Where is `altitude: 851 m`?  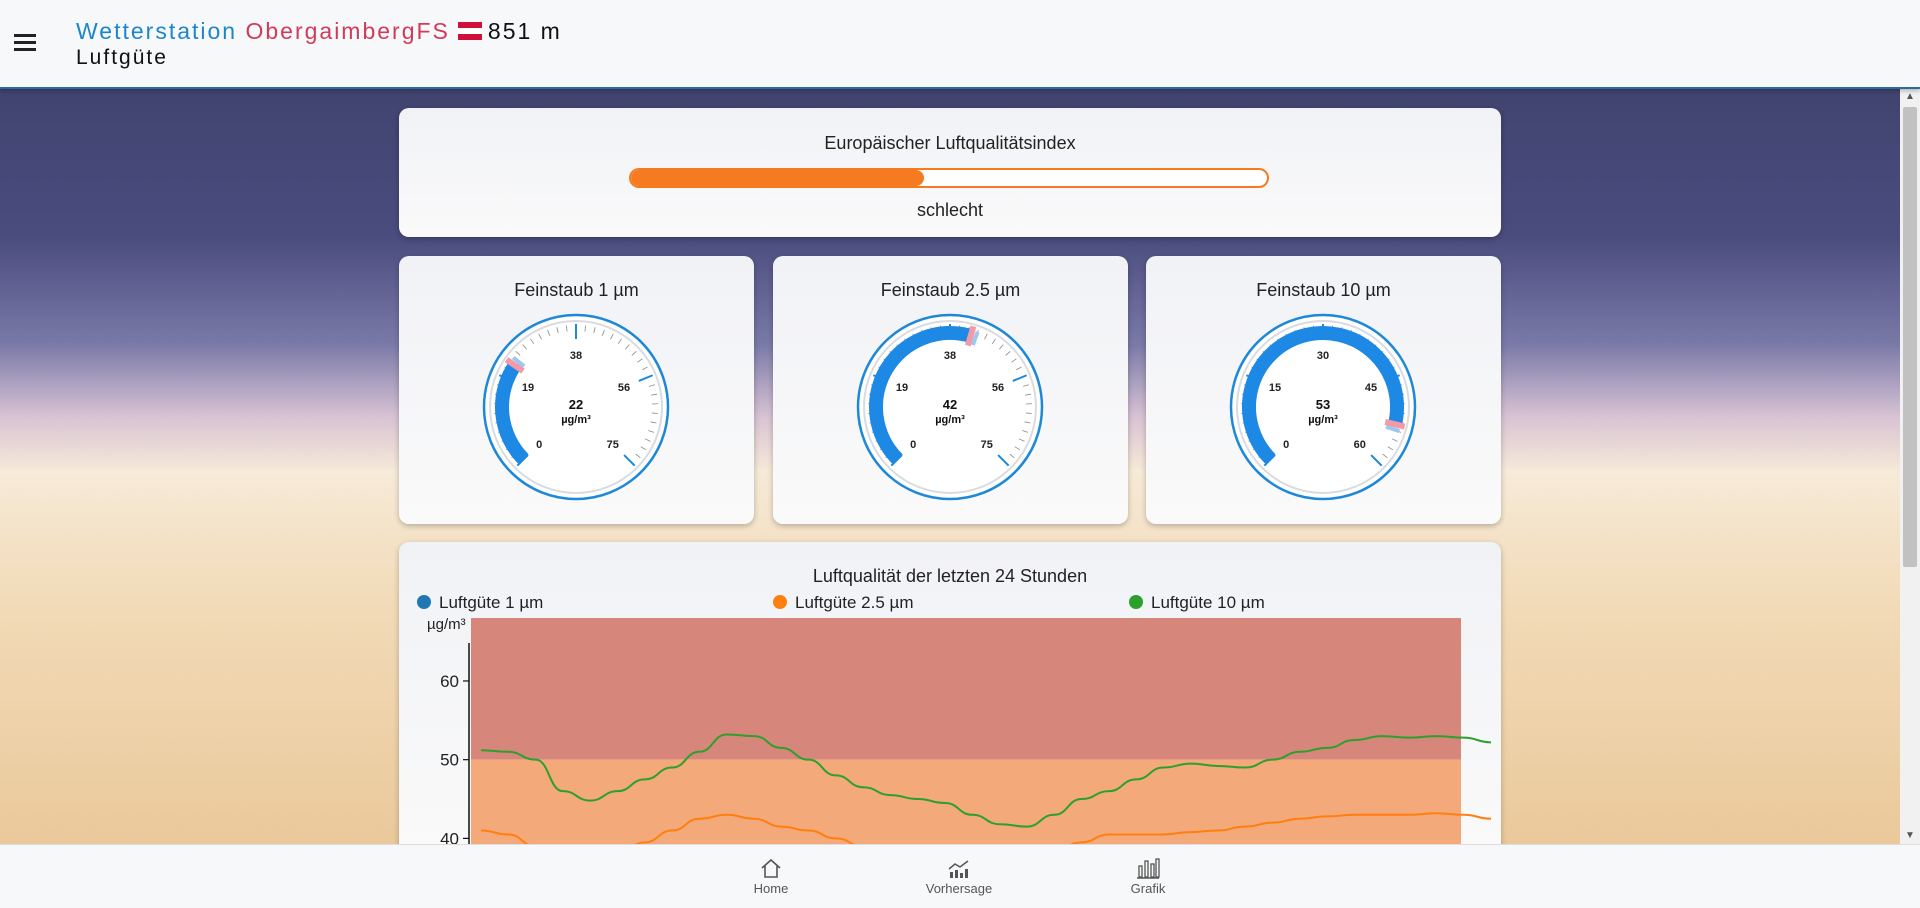 altitude: 851 m is located at coordinates (525, 31).